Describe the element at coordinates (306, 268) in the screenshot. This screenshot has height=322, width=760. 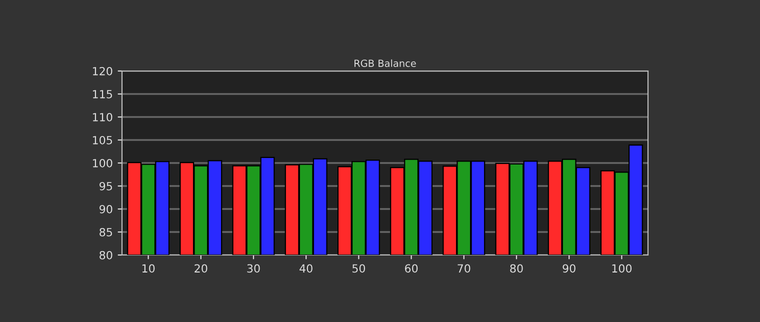
I see `x-tick-label: 40` at that location.